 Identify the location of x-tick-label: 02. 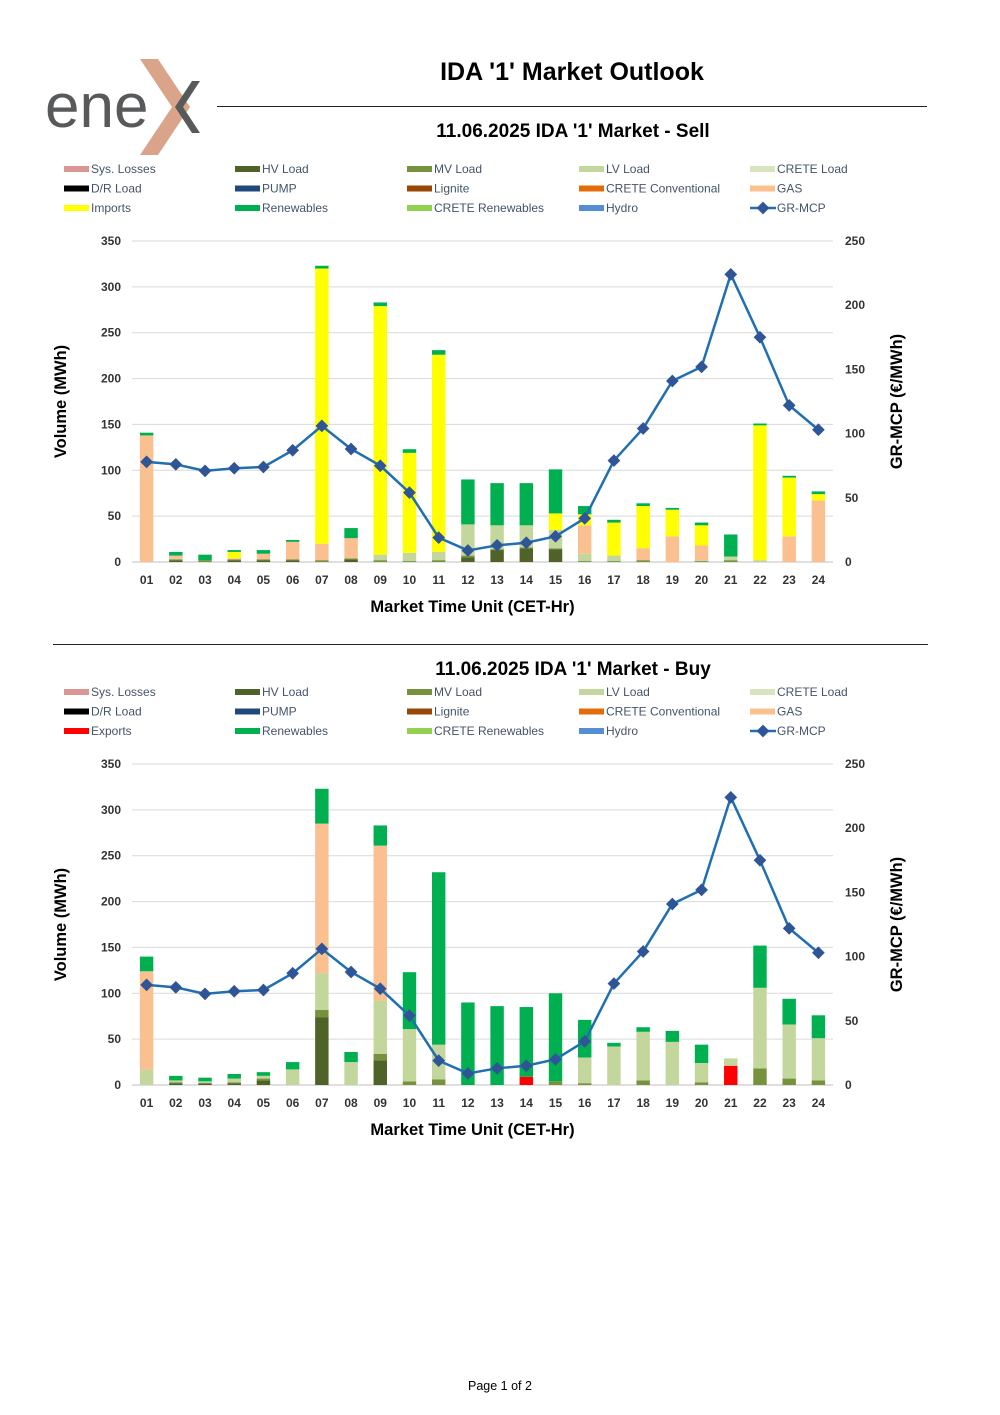
(176, 580).